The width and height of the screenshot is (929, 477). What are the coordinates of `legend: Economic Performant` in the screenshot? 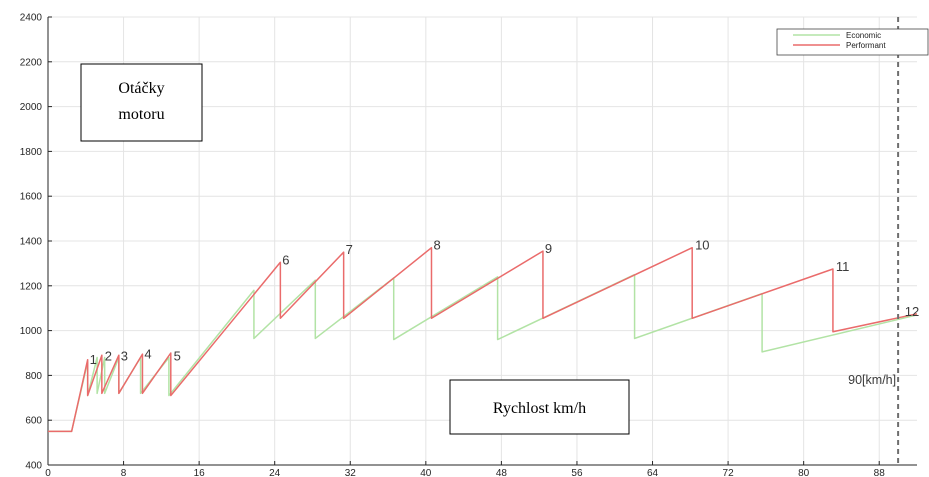 It's located at (852, 42).